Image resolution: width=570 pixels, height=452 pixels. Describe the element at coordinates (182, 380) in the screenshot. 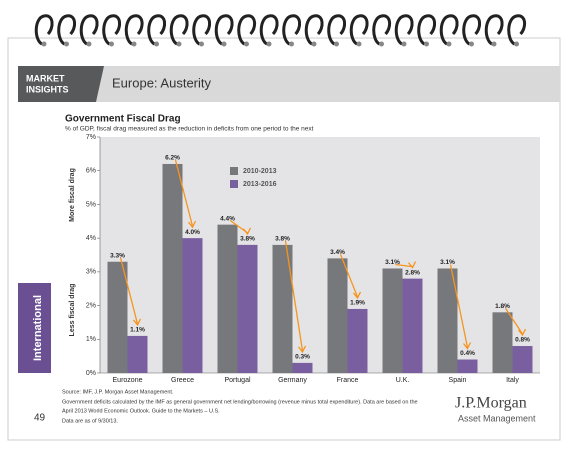

I see `x-tick-label: Greece` at that location.